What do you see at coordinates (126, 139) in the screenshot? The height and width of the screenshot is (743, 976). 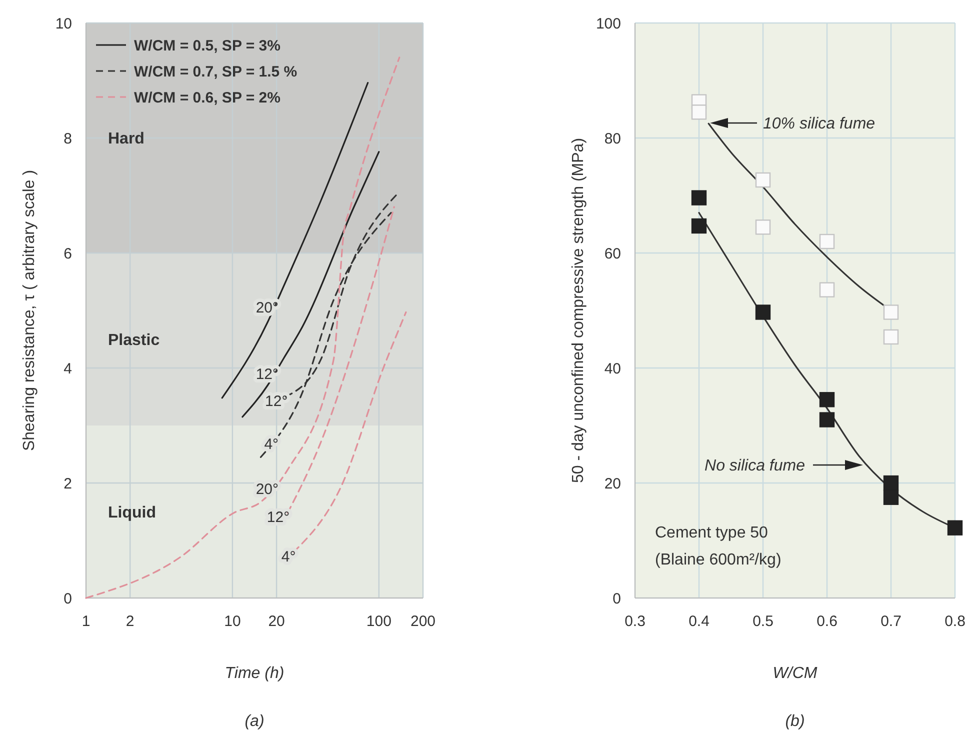 I see `band-label: Hard` at bounding box center [126, 139].